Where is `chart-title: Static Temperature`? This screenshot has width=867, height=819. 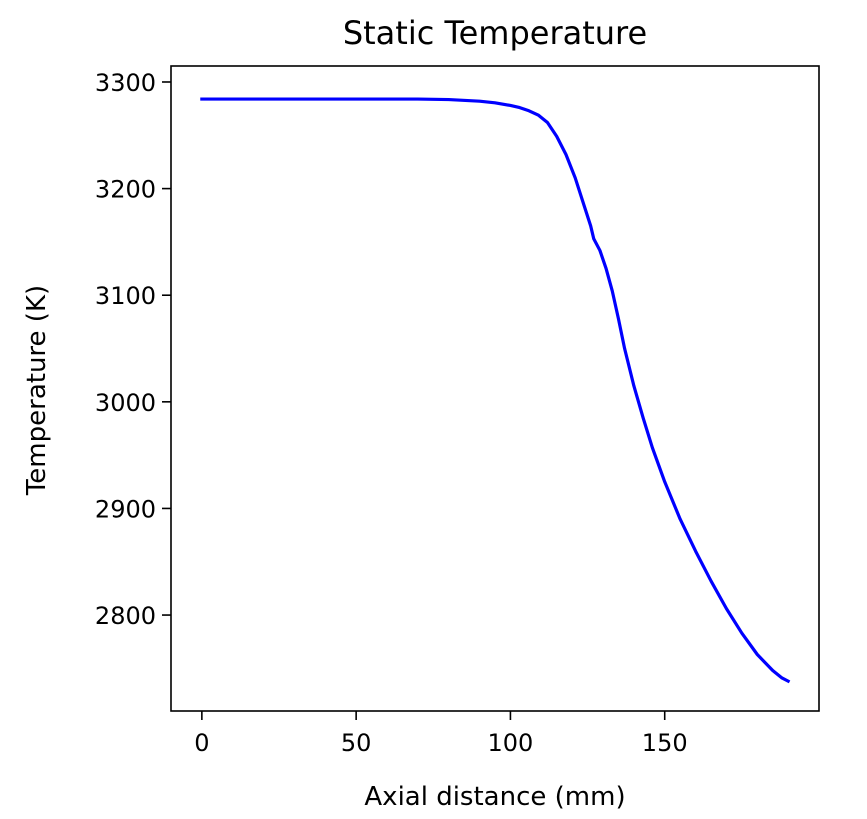
chart-title: Static Temperature is located at coordinates (495, 33).